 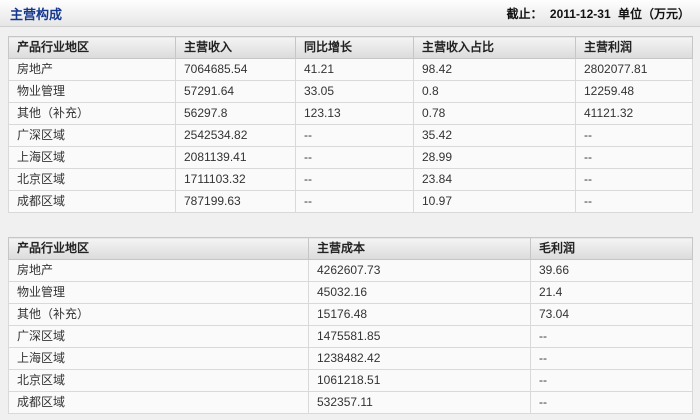 What do you see at coordinates (235, 91) in the screenshot?
I see `cell-revenue: 57291.64` at bounding box center [235, 91].